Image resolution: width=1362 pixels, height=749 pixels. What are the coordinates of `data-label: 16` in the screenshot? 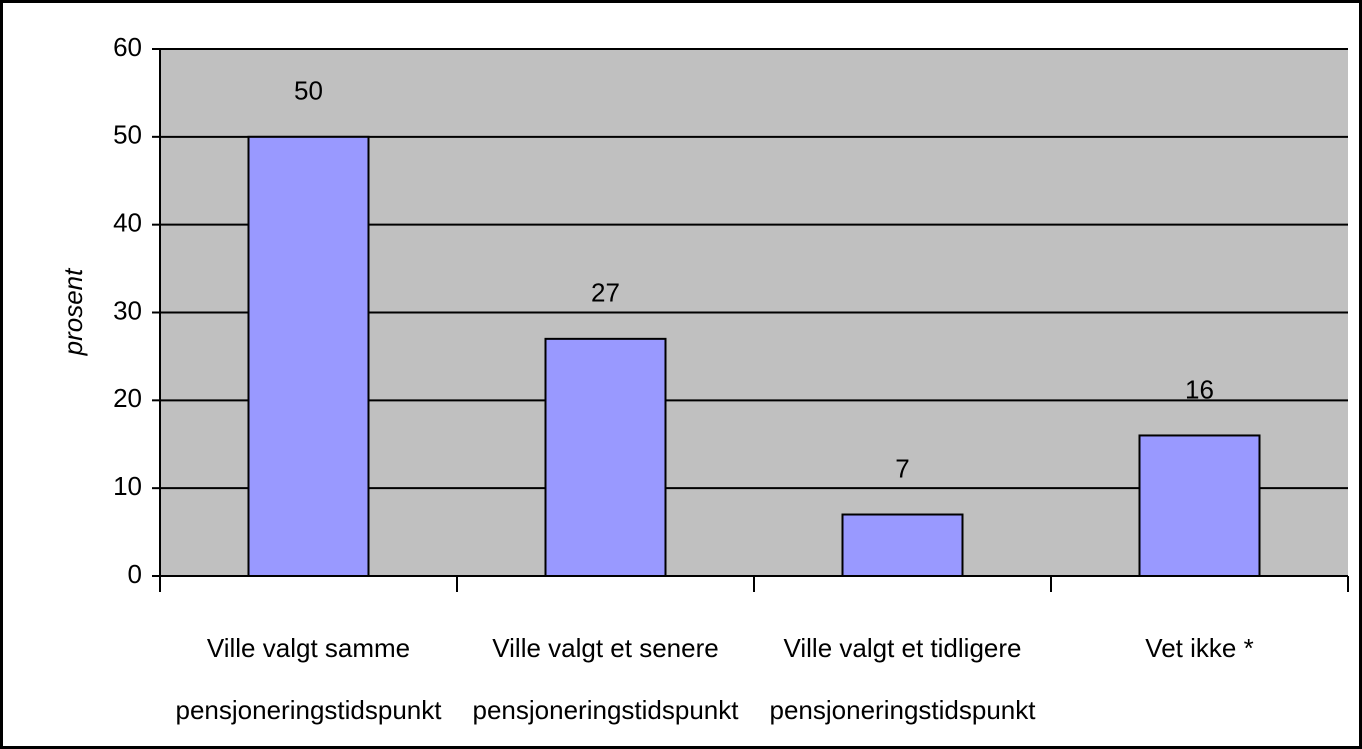 It's located at (1199, 389).